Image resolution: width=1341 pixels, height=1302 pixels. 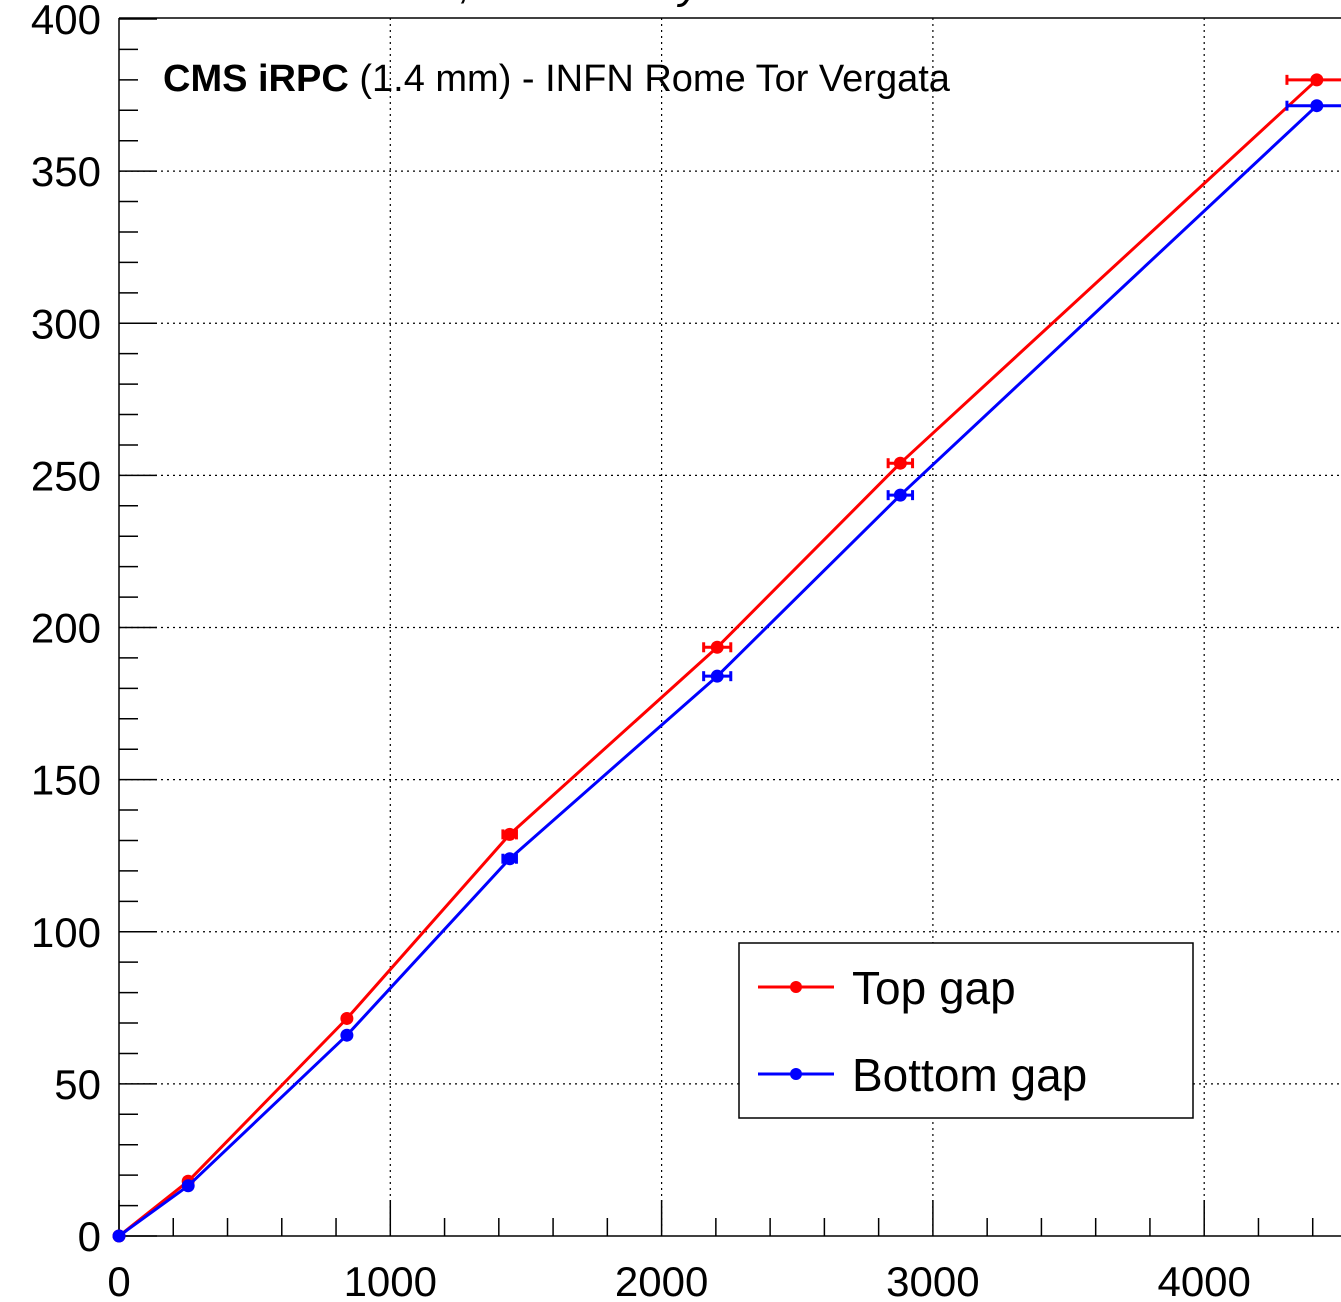 I want to click on header-status: Preliminary, so click(x=592, y=4).